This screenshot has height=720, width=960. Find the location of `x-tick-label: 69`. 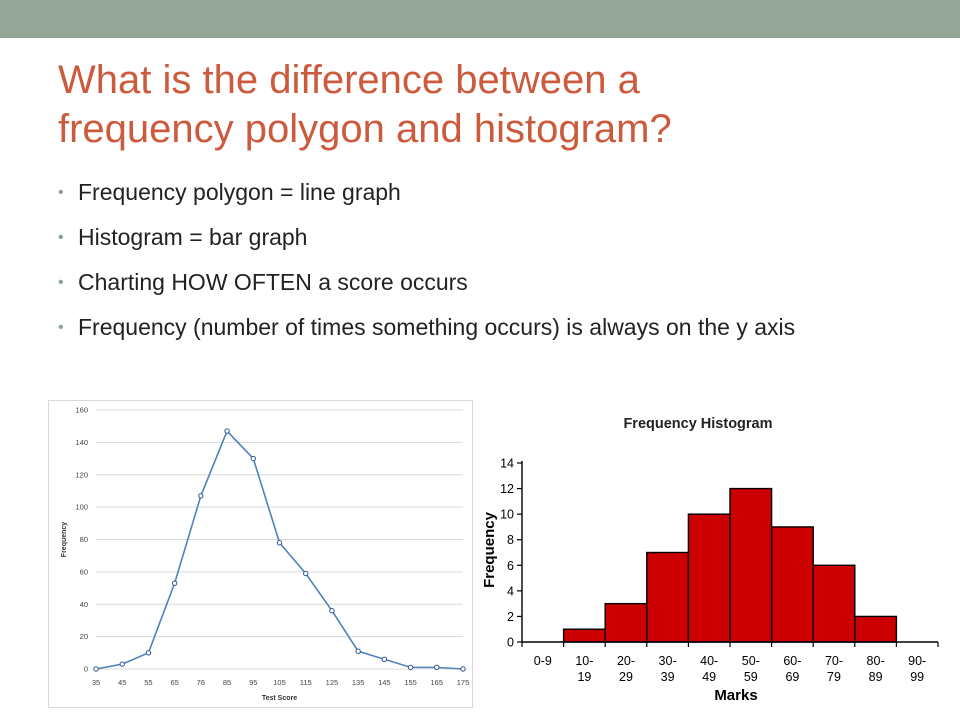

x-tick-label: 69 is located at coordinates (792, 677).